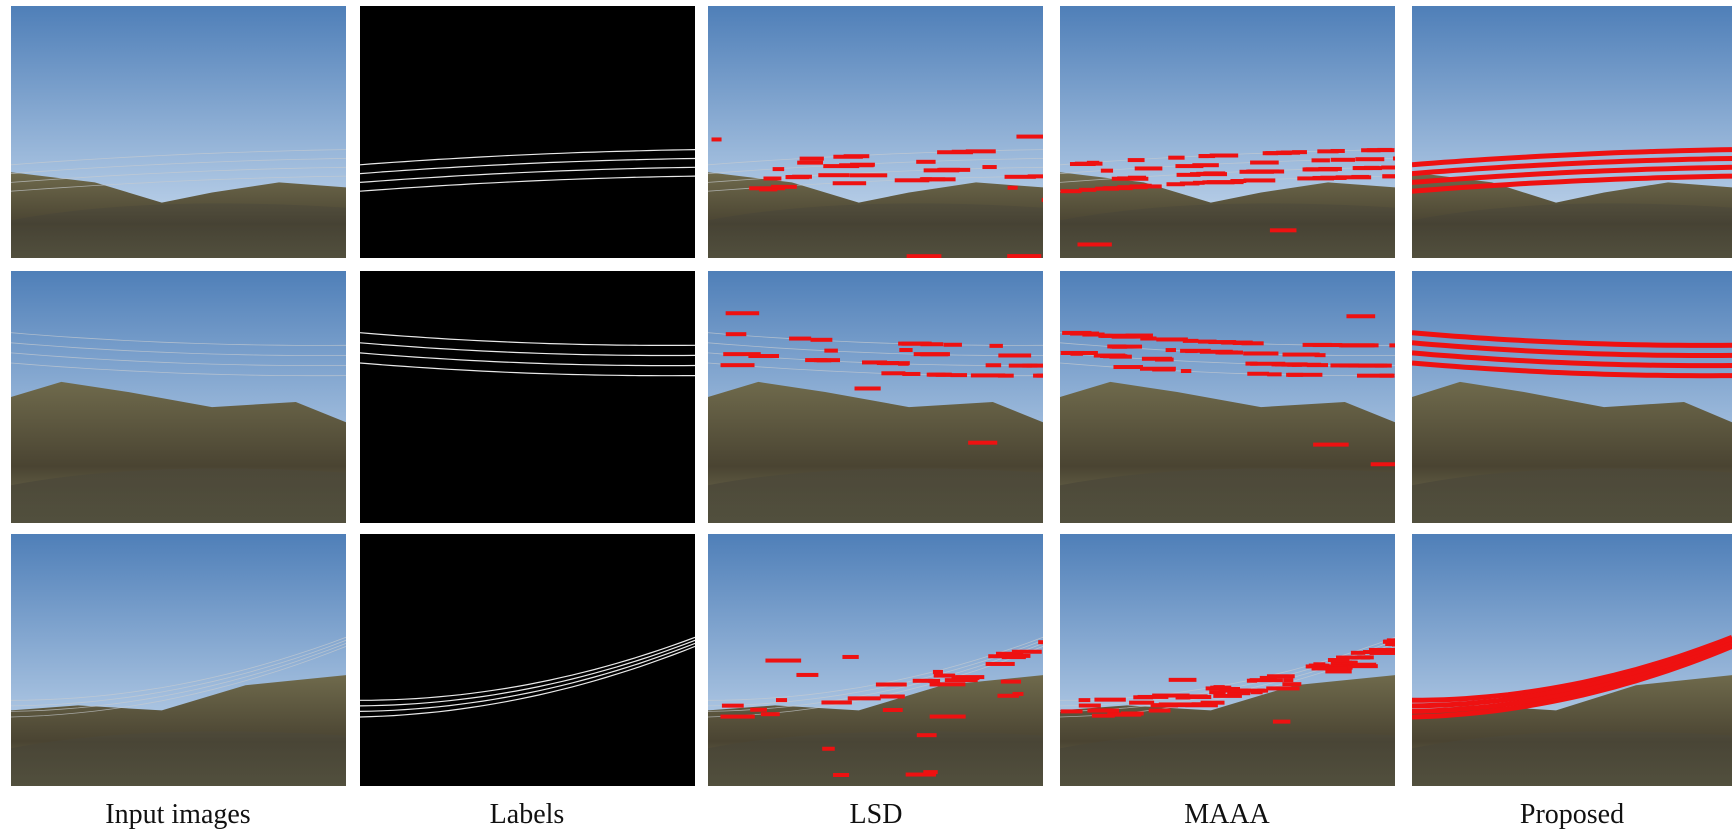  I want to click on image-cell, so click(1572, 660).